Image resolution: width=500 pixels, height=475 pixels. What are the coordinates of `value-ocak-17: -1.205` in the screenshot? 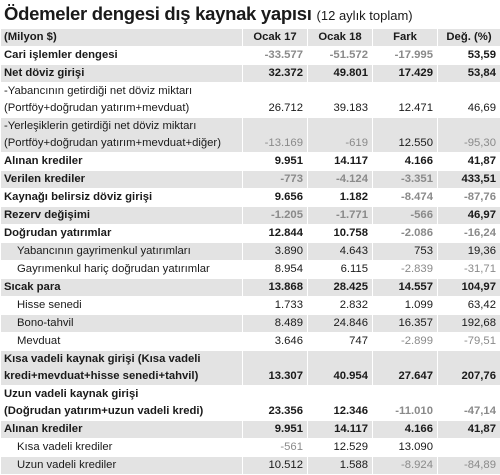 It's located at (275, 216).